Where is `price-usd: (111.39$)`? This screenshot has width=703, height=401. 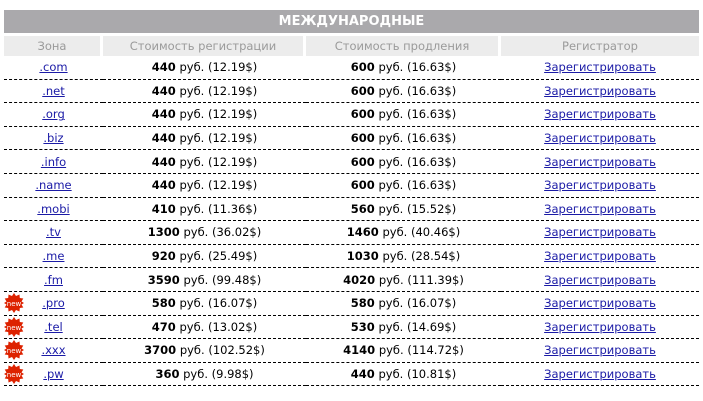 price-usd: (111.39$) is located at coordinates (435, 279).